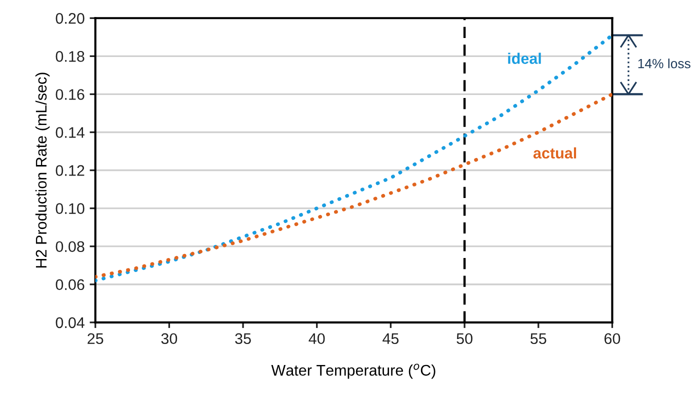 This screenshot has width=691, height=403. I want to click on y-tick-label: 0.06, so click(70, 284).